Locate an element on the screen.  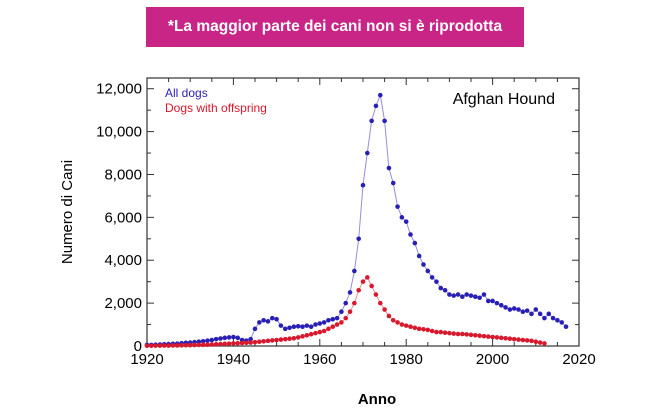
x-tick-label: 2020 is located at coordinates (578, 359).